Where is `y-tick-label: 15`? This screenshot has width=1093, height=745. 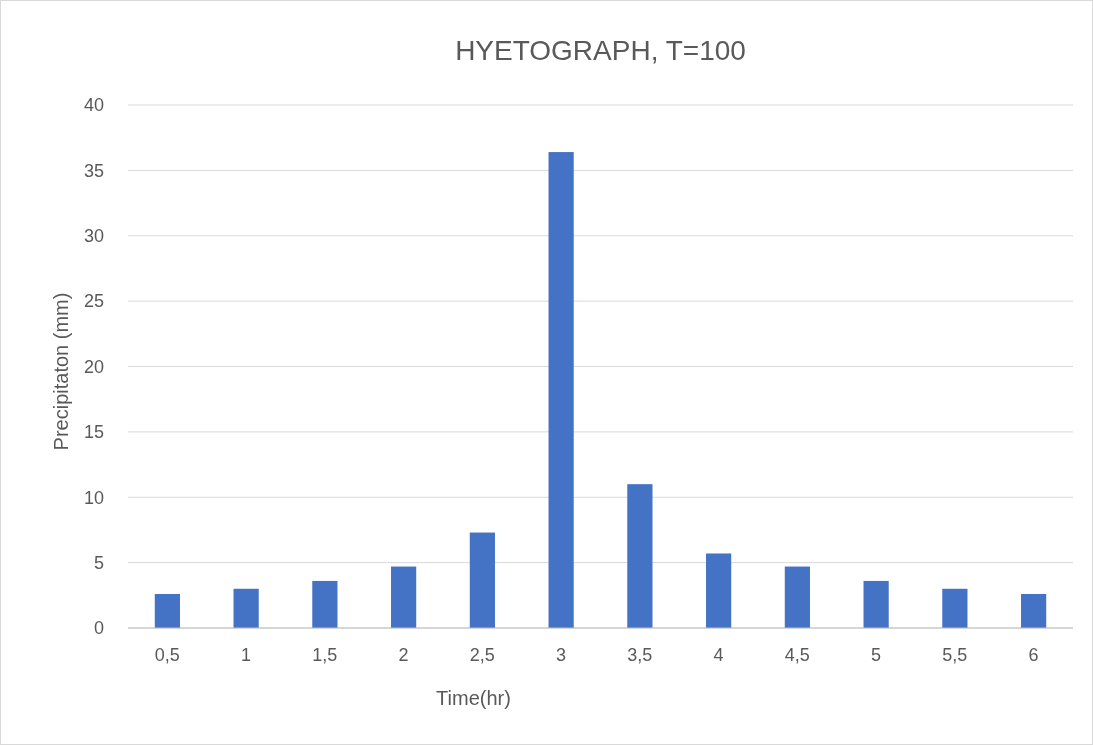
y-tick-label: 15 is located at coordinates (93, 432).